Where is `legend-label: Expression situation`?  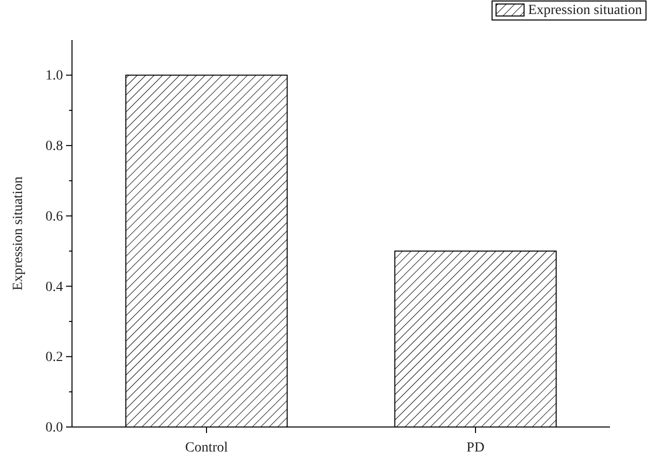 legend-label: Expression situation is located at coordinates (585, 10).